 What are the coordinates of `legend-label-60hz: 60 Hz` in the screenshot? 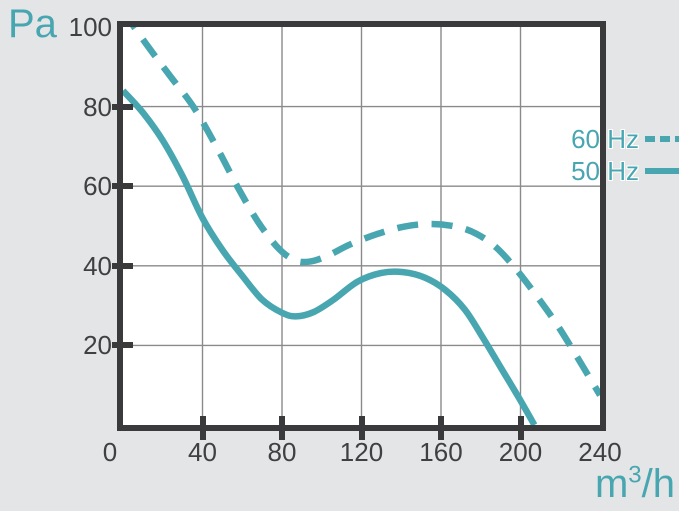 It's located at (605, 138).